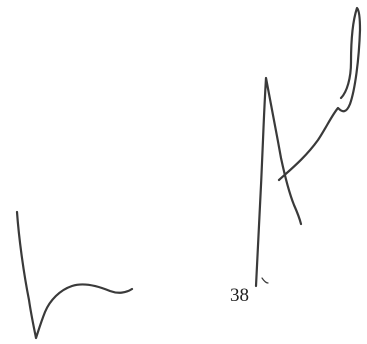  Describe the element at coordinates (319, 94) in the screenshot. I see `signature-flourish` at that location.